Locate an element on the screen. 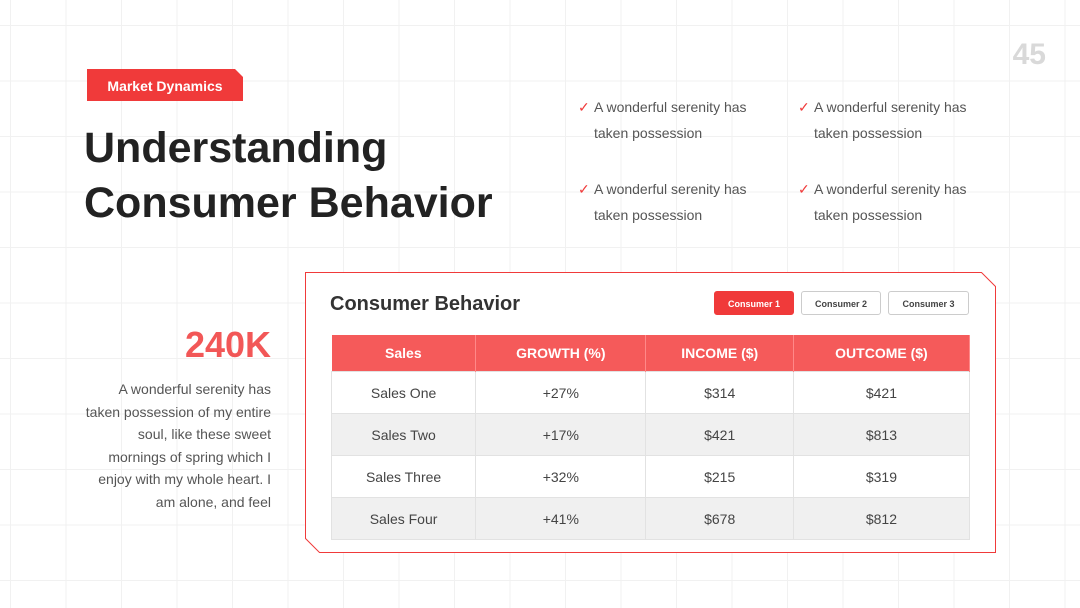 This screenshot has height=608, width=1080. tab: Consumer 2 is located at coordinates (841, 303).